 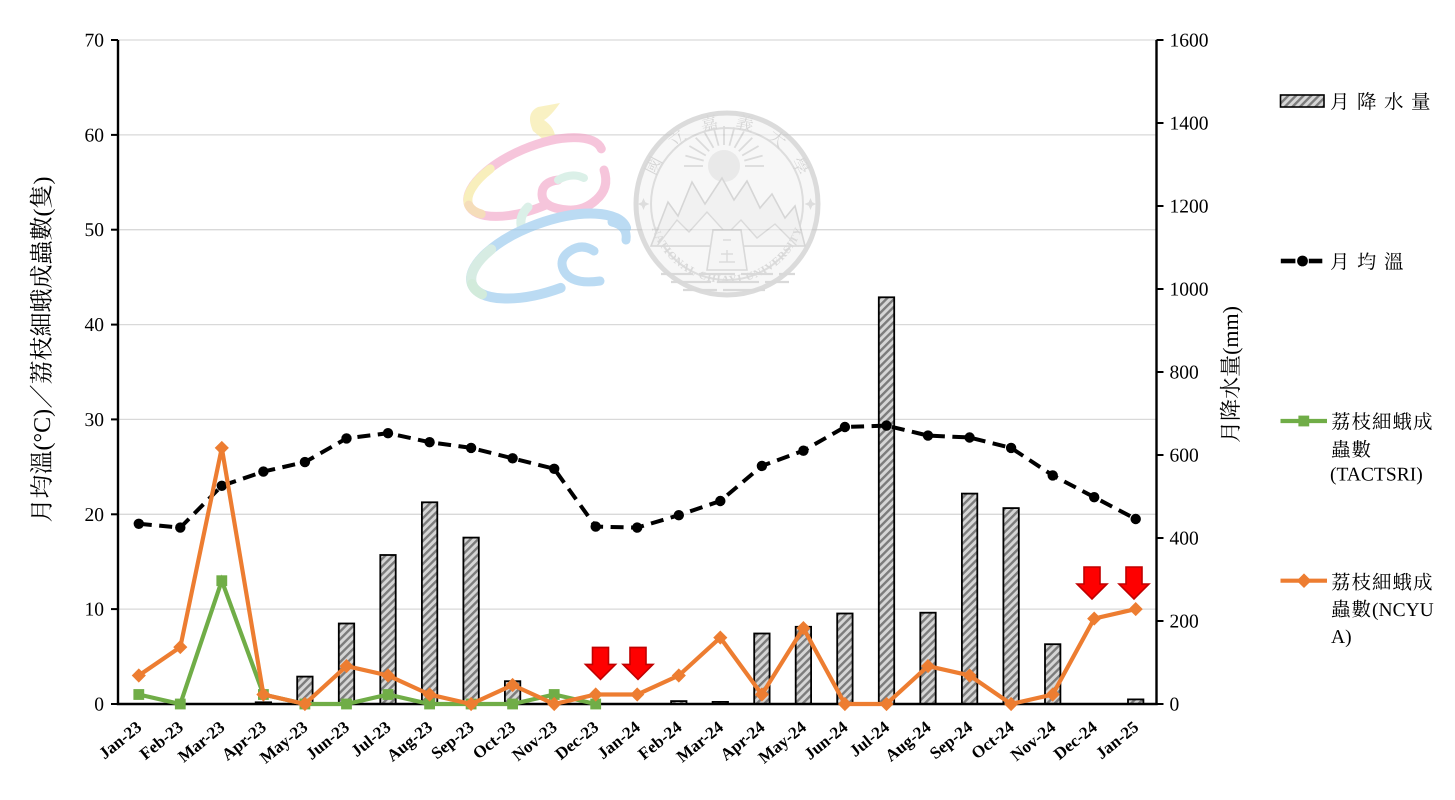 I want to click on svg-text: (NCYU, so click(x=1403, y=610).